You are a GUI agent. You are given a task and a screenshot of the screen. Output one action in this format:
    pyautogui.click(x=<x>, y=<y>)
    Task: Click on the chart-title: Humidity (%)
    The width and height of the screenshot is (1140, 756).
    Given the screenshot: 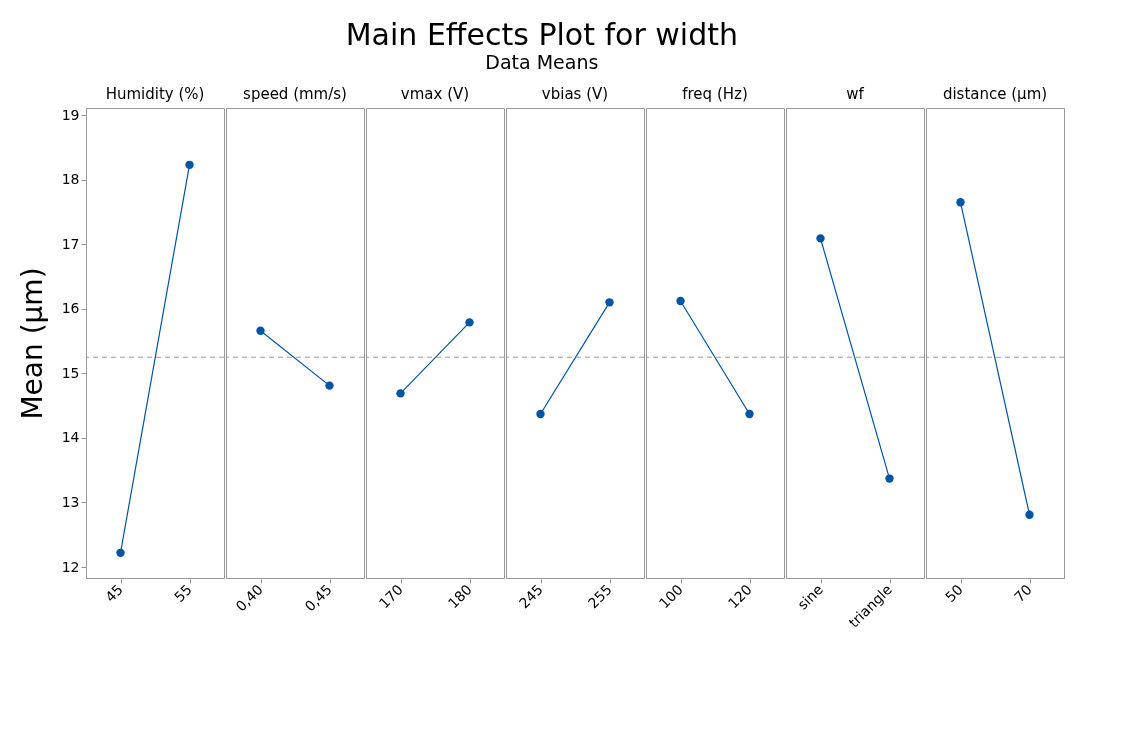 What is the action you would take?
    pyautogui.click(x=155, y=94)
    